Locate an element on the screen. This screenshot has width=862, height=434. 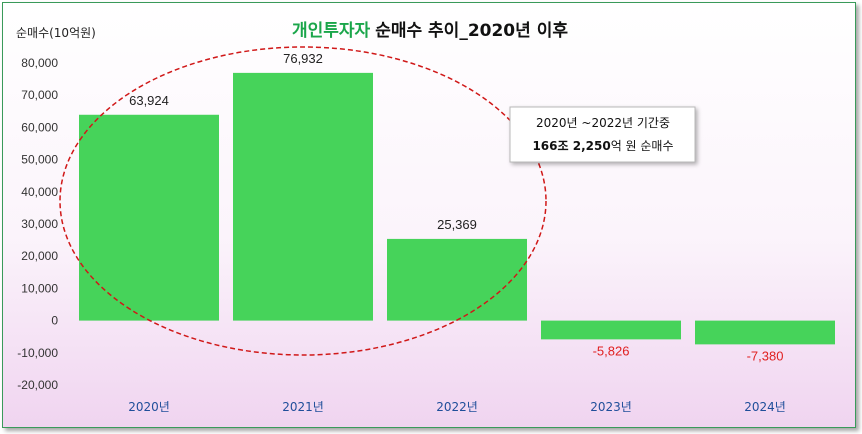
annotation-suffix: 억 원 순매수 is located at coordinates (642, 146).